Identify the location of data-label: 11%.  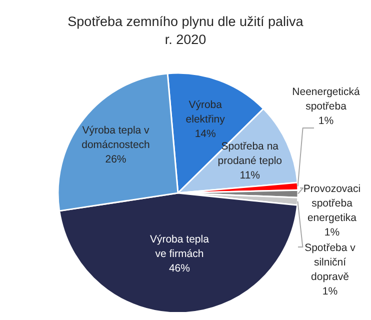
(250, 175).